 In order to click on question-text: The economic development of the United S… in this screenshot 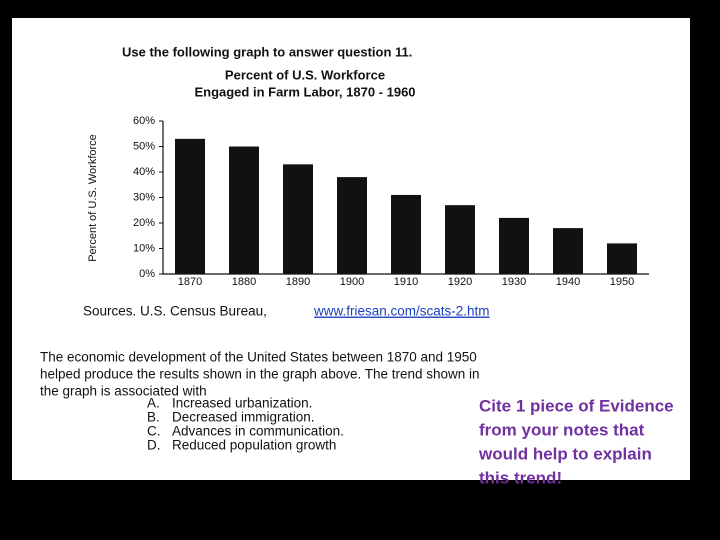, I will do `click(258, 357)`.